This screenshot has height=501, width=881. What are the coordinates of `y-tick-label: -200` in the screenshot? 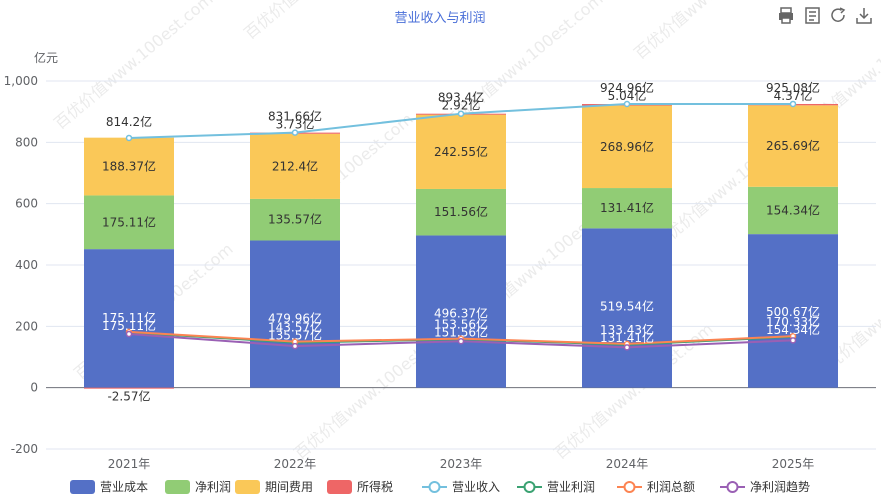 It's located at (24, 449).